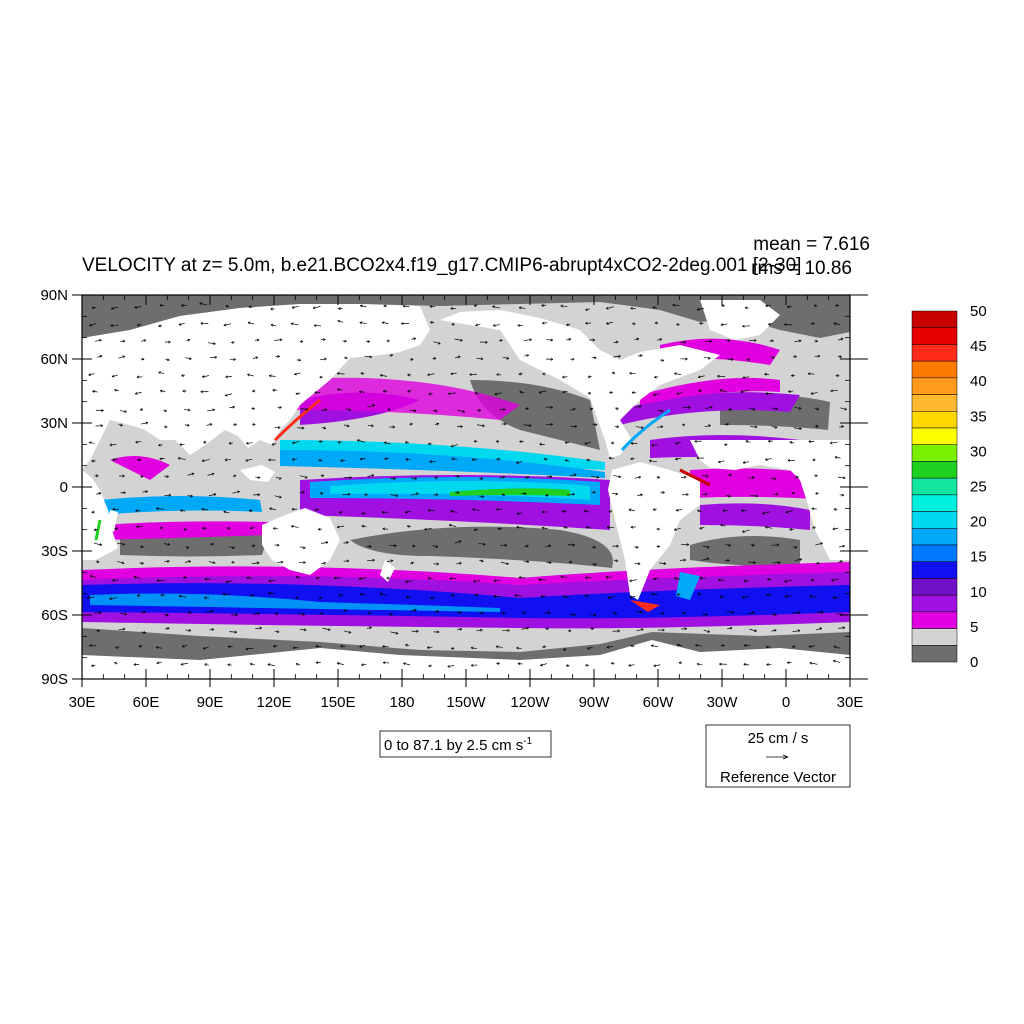  Describe the element at coordinates (760, 484) in the screenshot. I see `atlantic-equatorial-magenta` at that location.